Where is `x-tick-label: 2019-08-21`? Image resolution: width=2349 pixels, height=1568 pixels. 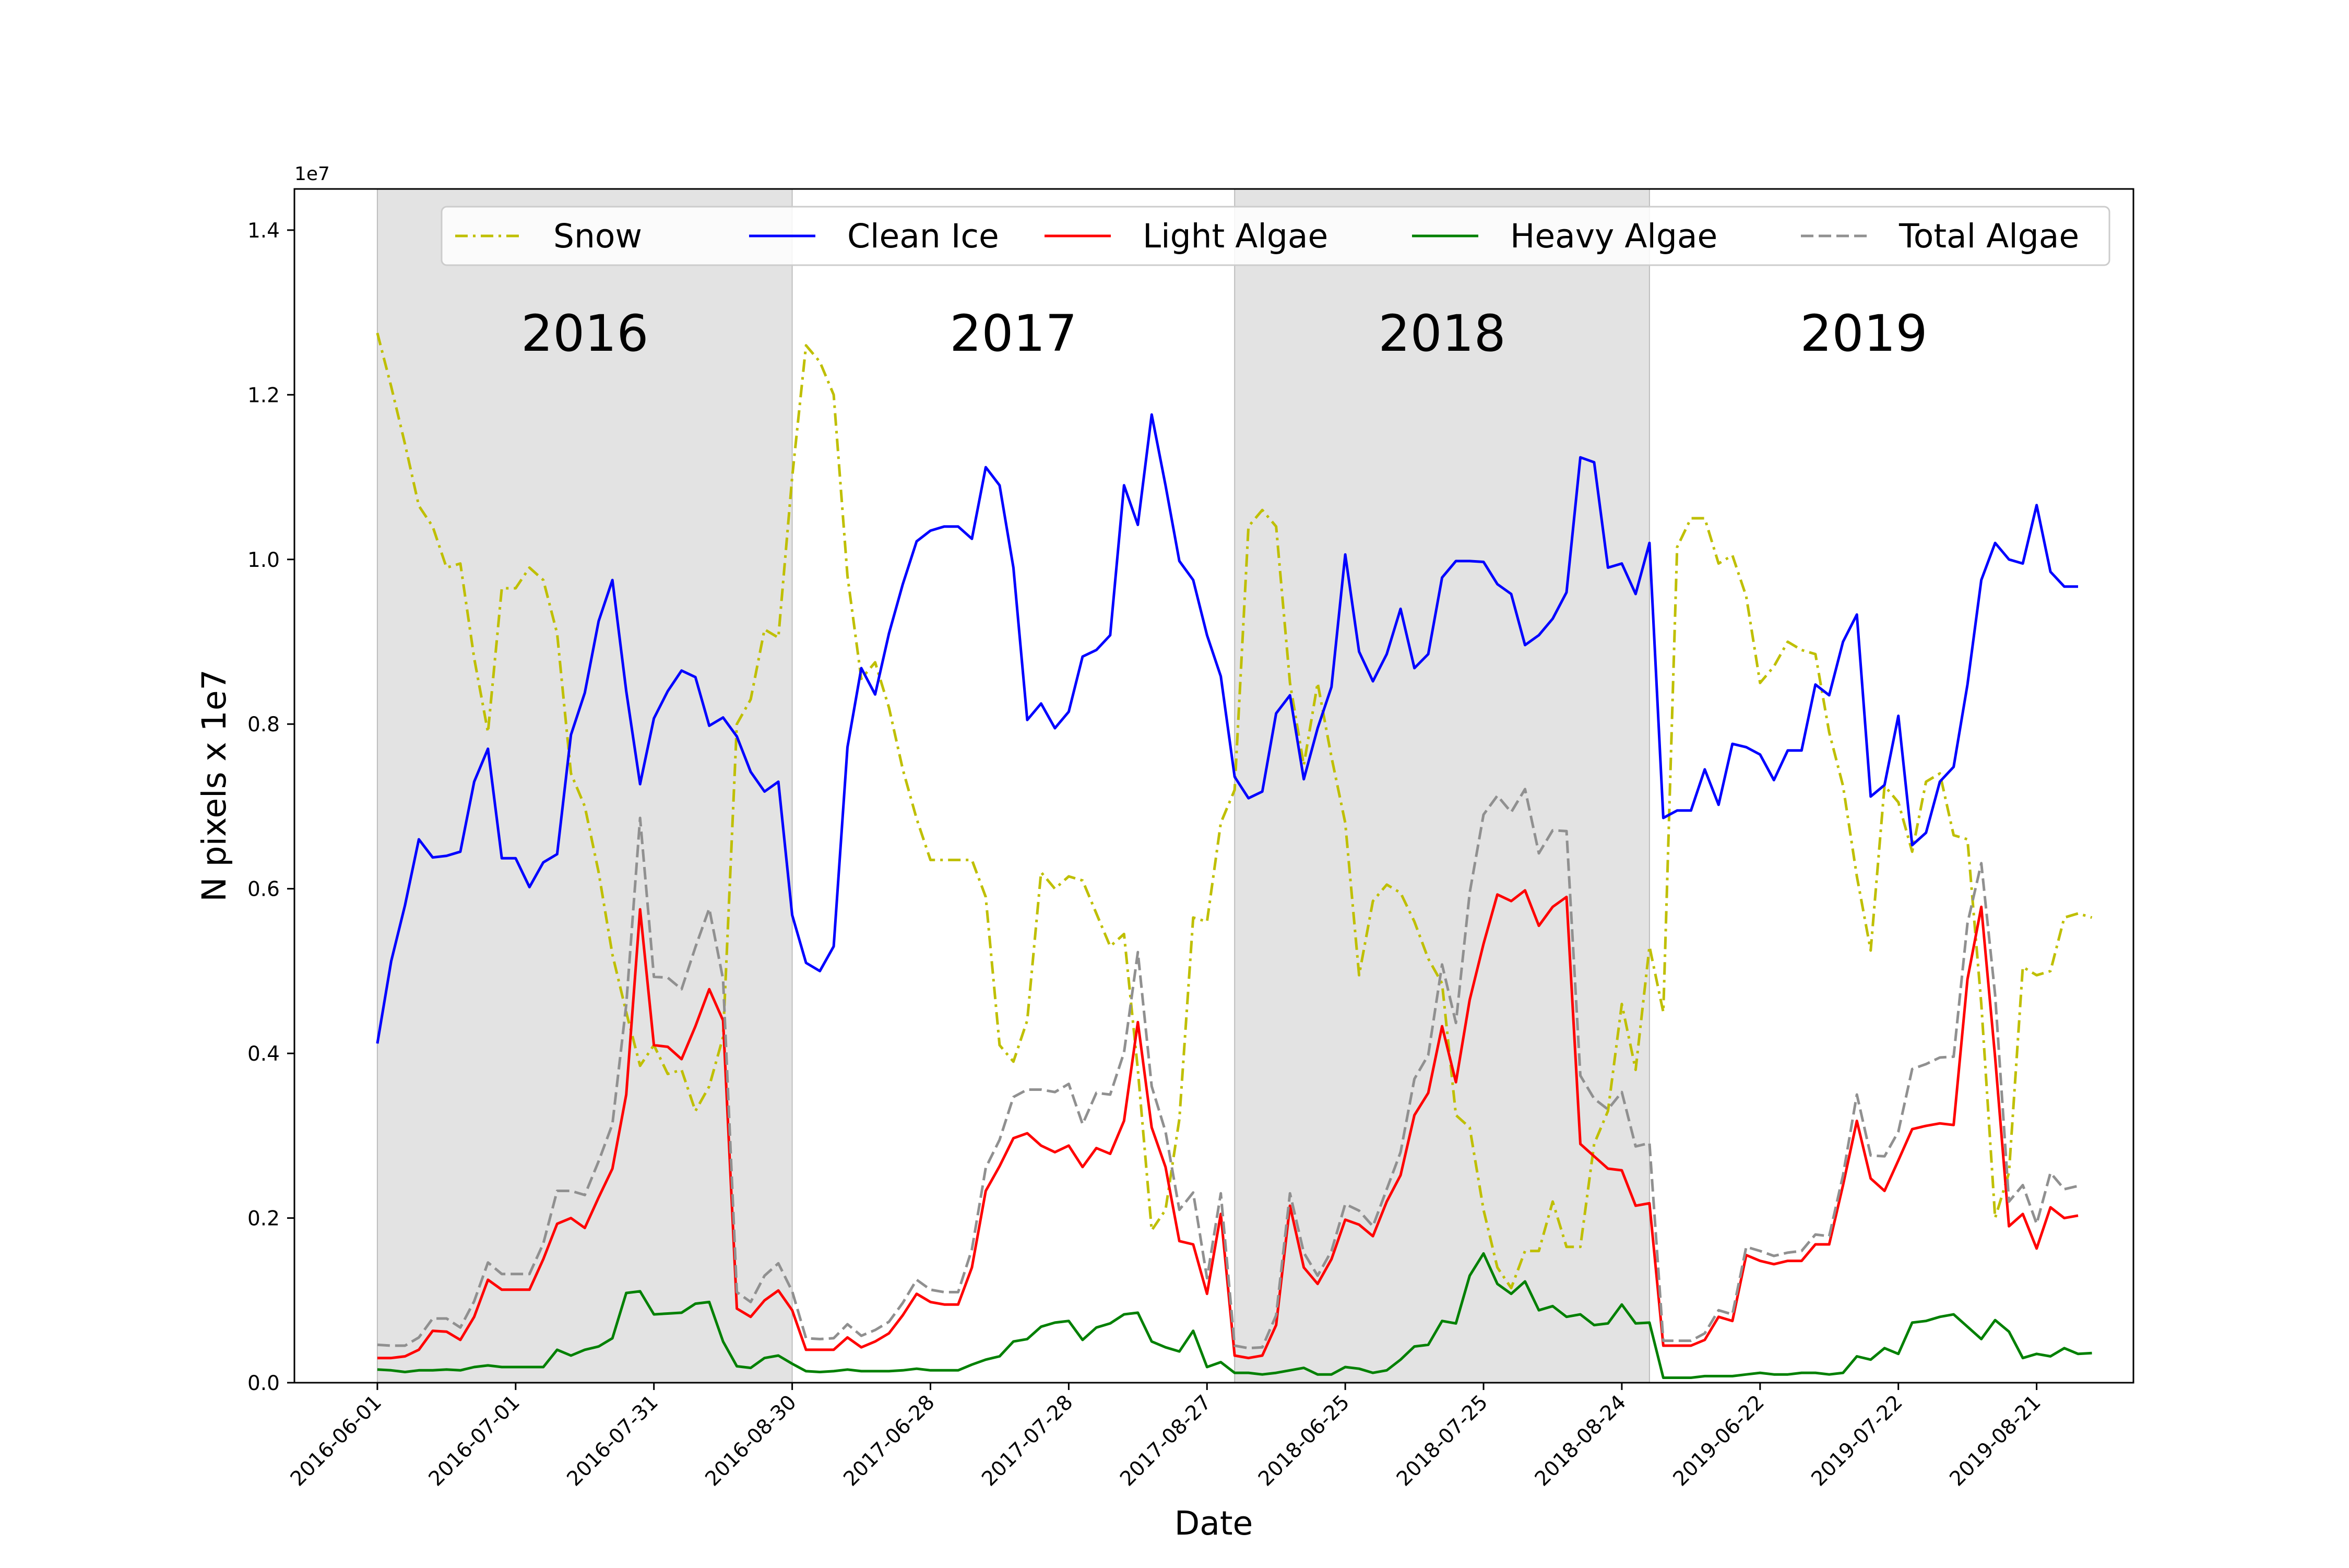
x-tick-label: 2019-08-21 is located at coordinates (1995, 1441).